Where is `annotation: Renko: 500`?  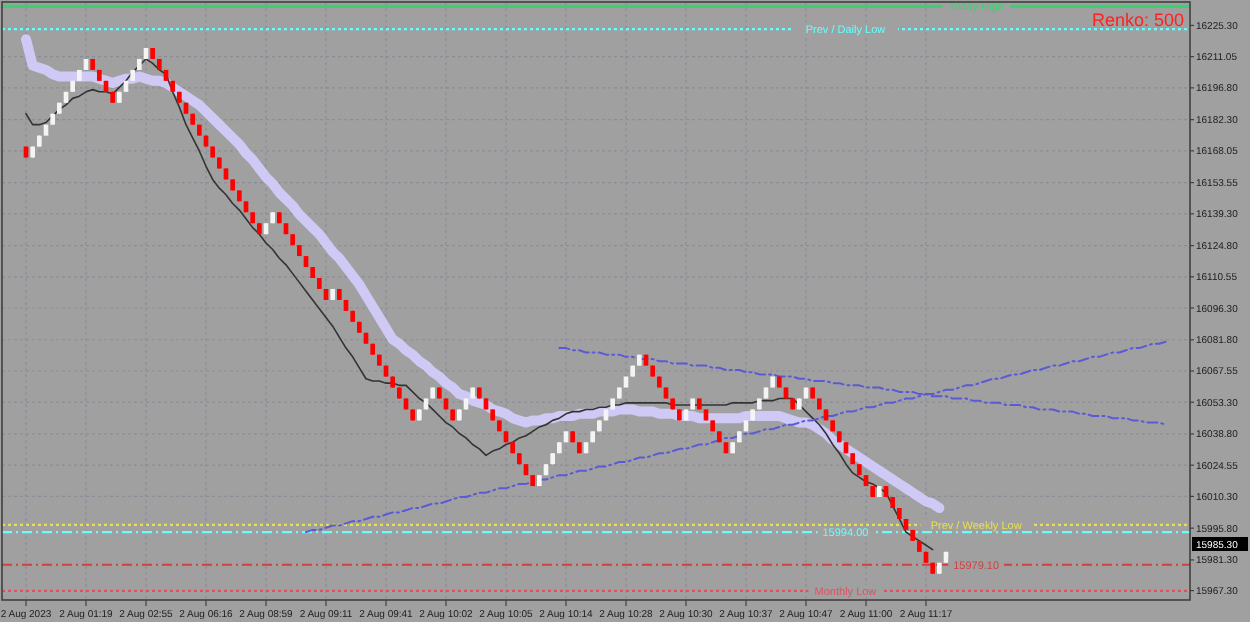
annotation: Renko: 500 is located at coordinates (1137, 20).